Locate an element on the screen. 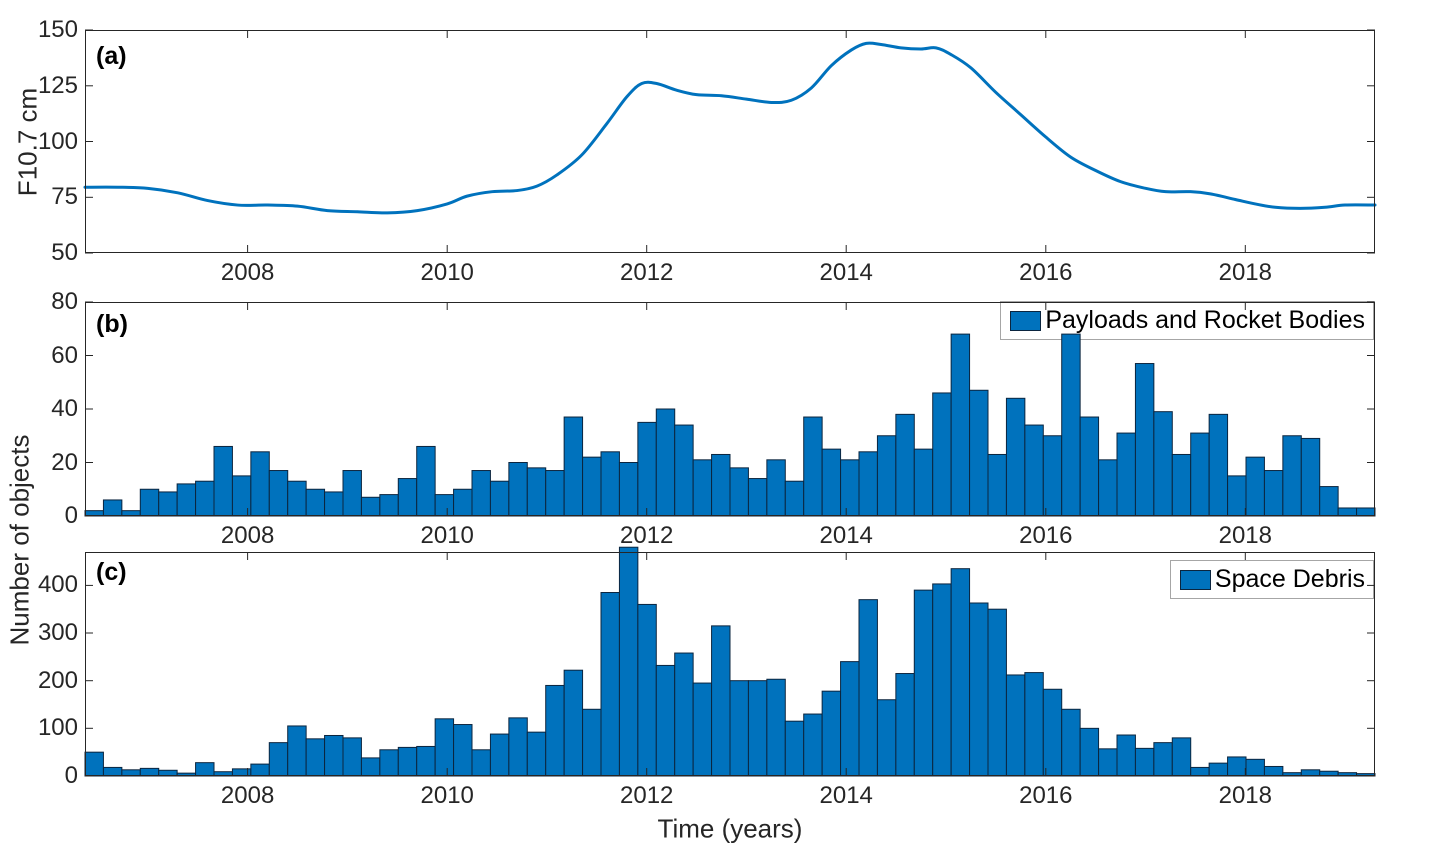  y-tick-label: 200 is located at coordinates (57, 680).